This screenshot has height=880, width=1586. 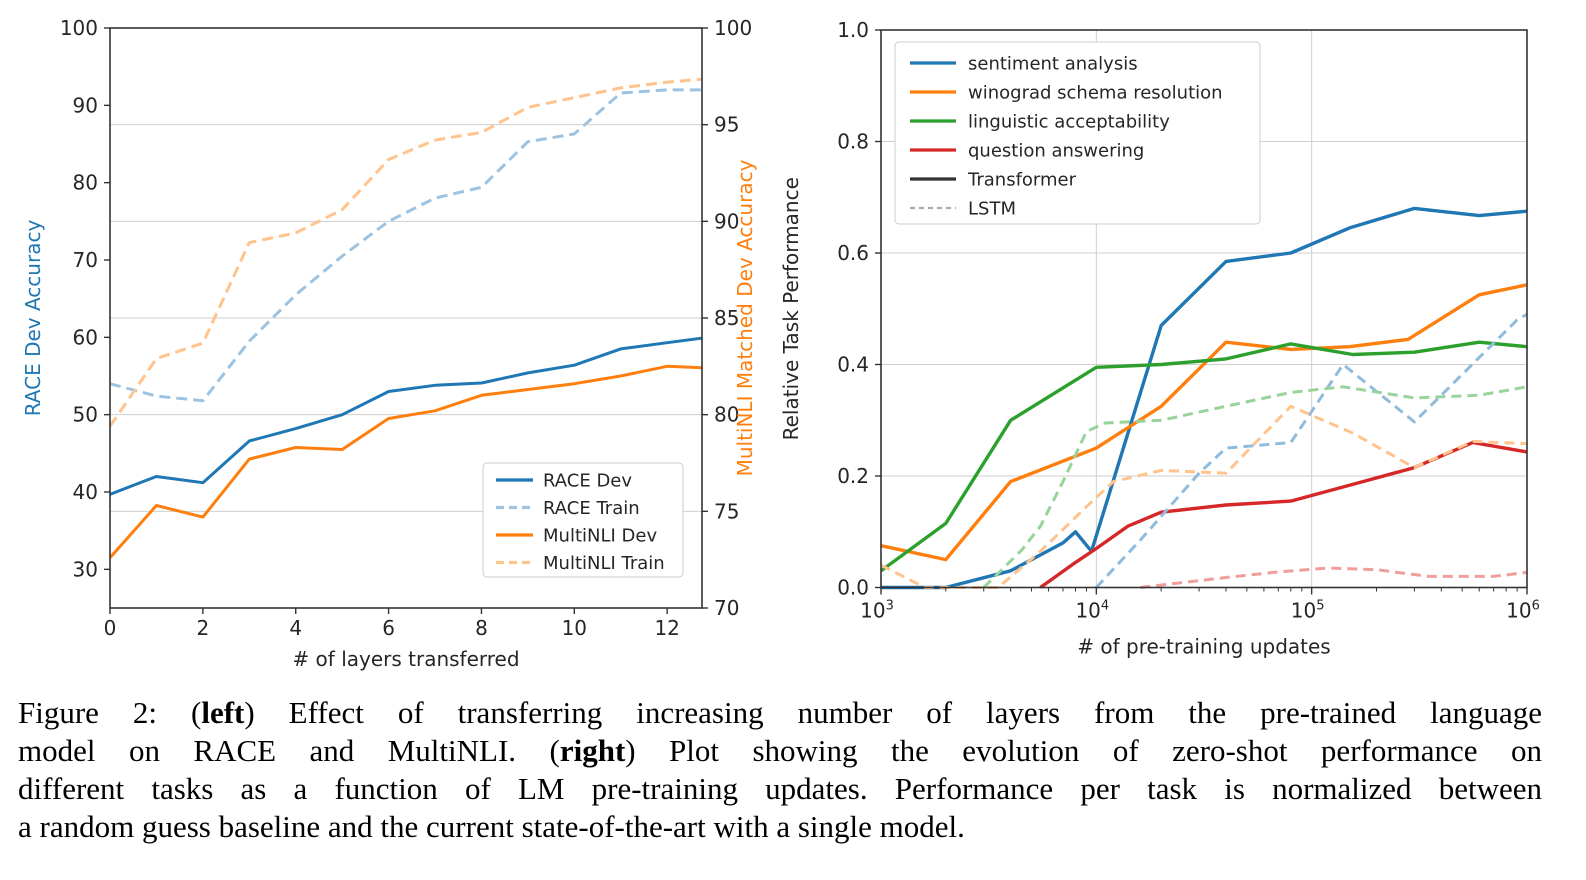 I want to click on y-left-tick-label: 30, so click(x=85, y=569).